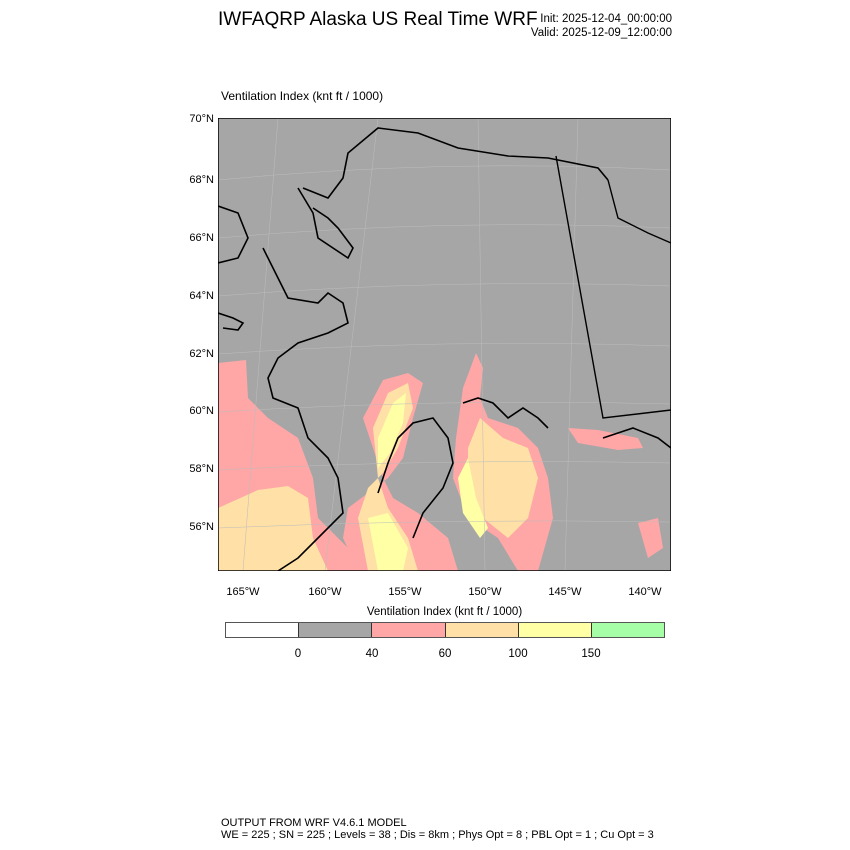 The width and height of the screenshot is (850, 850). I want to click on colorbar-label: 100, so click(518, 654).